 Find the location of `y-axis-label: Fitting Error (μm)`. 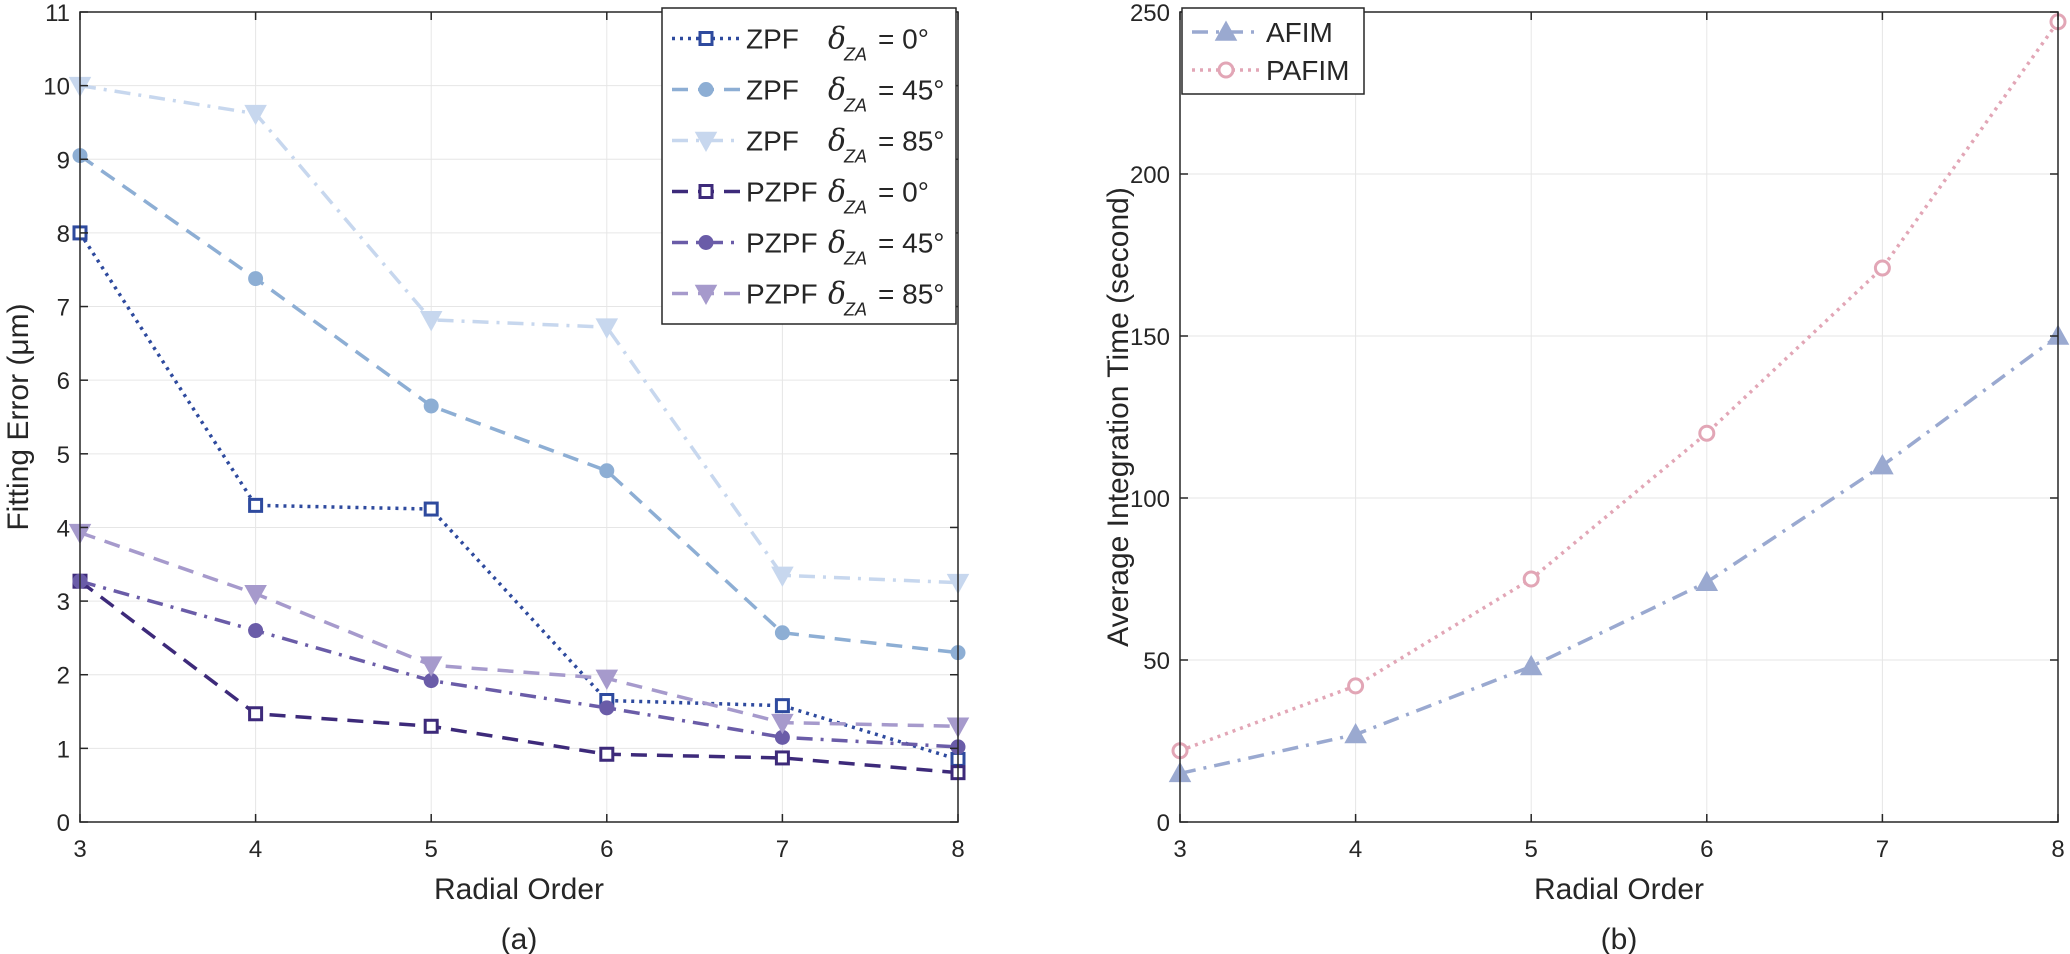

y-axis-label: Fitting Error (μm) is located at coordinates (18, 416).